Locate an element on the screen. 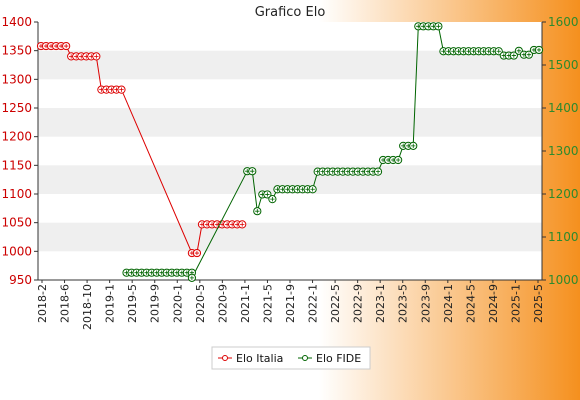 The height and width of the screenshot is (400, 580). right-tick-label: 1600 is located at coordinates (563, 22).